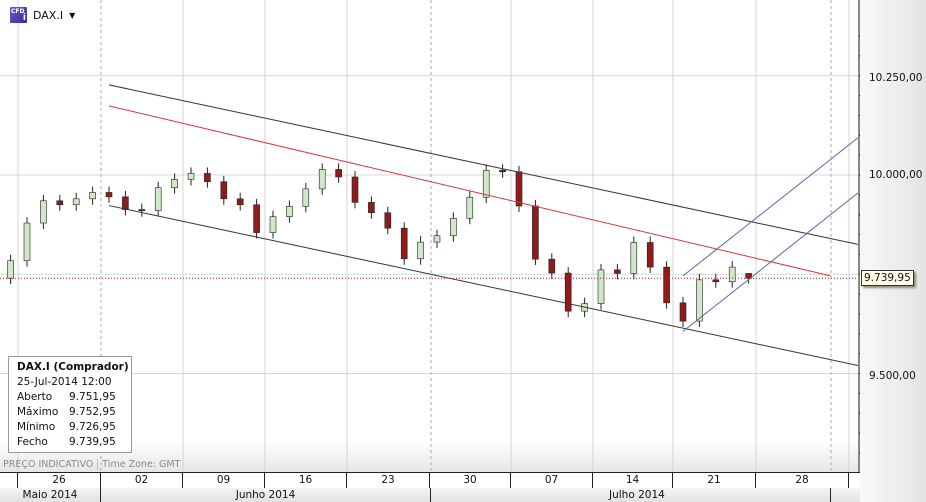 The width and height of the screenshot is (926, 502). I want to click on footer-note: PREÇO INDICATIVO Time Zone: GMT, so click(92, 464).